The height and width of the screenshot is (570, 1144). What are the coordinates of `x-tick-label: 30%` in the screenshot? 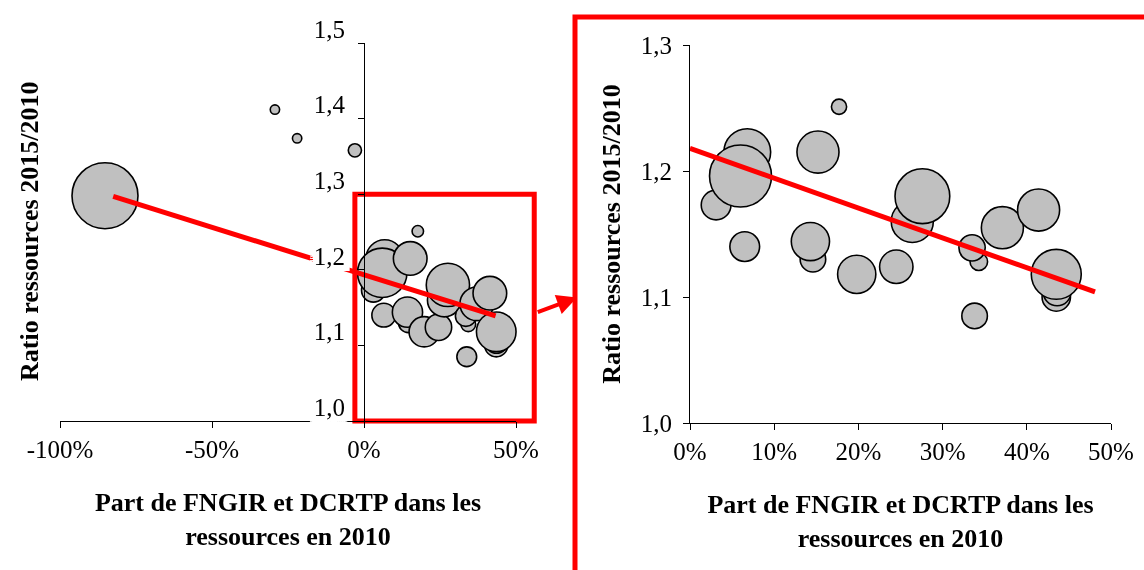 It's located at (942, 451).